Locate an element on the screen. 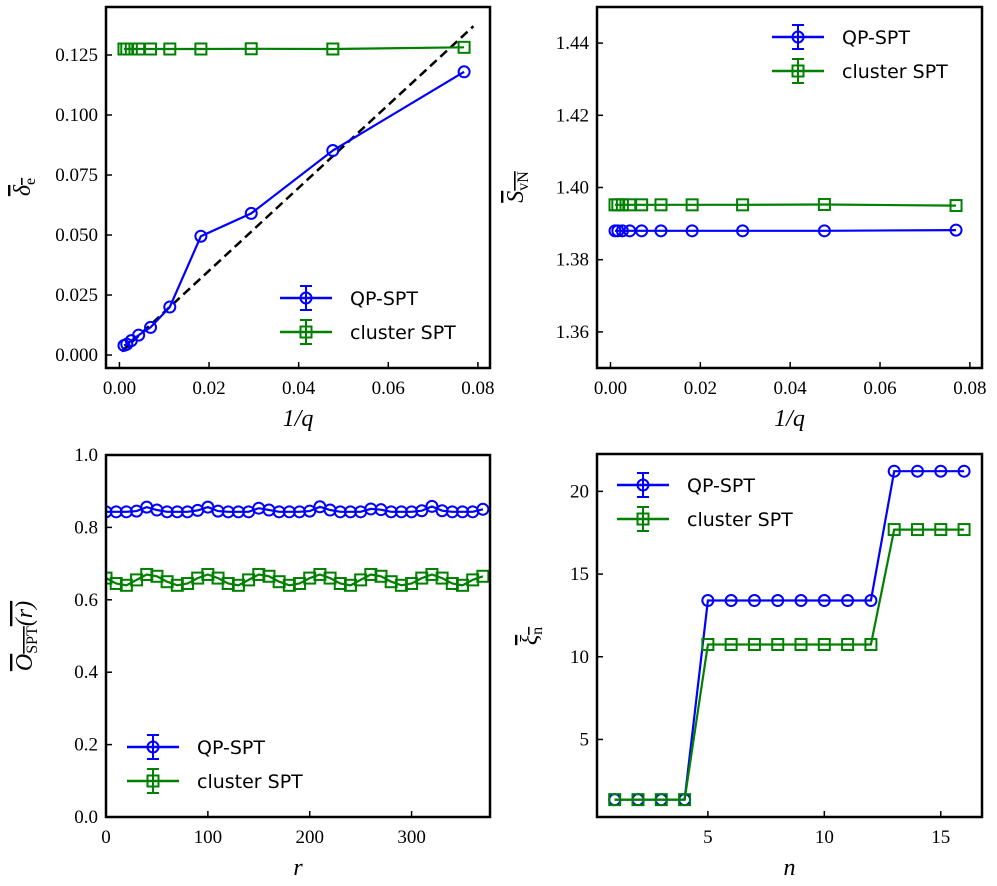 Image resolution: width=997 pixels, height=886 pixels. x-axis-label: n is located at coordinates (790, 868).